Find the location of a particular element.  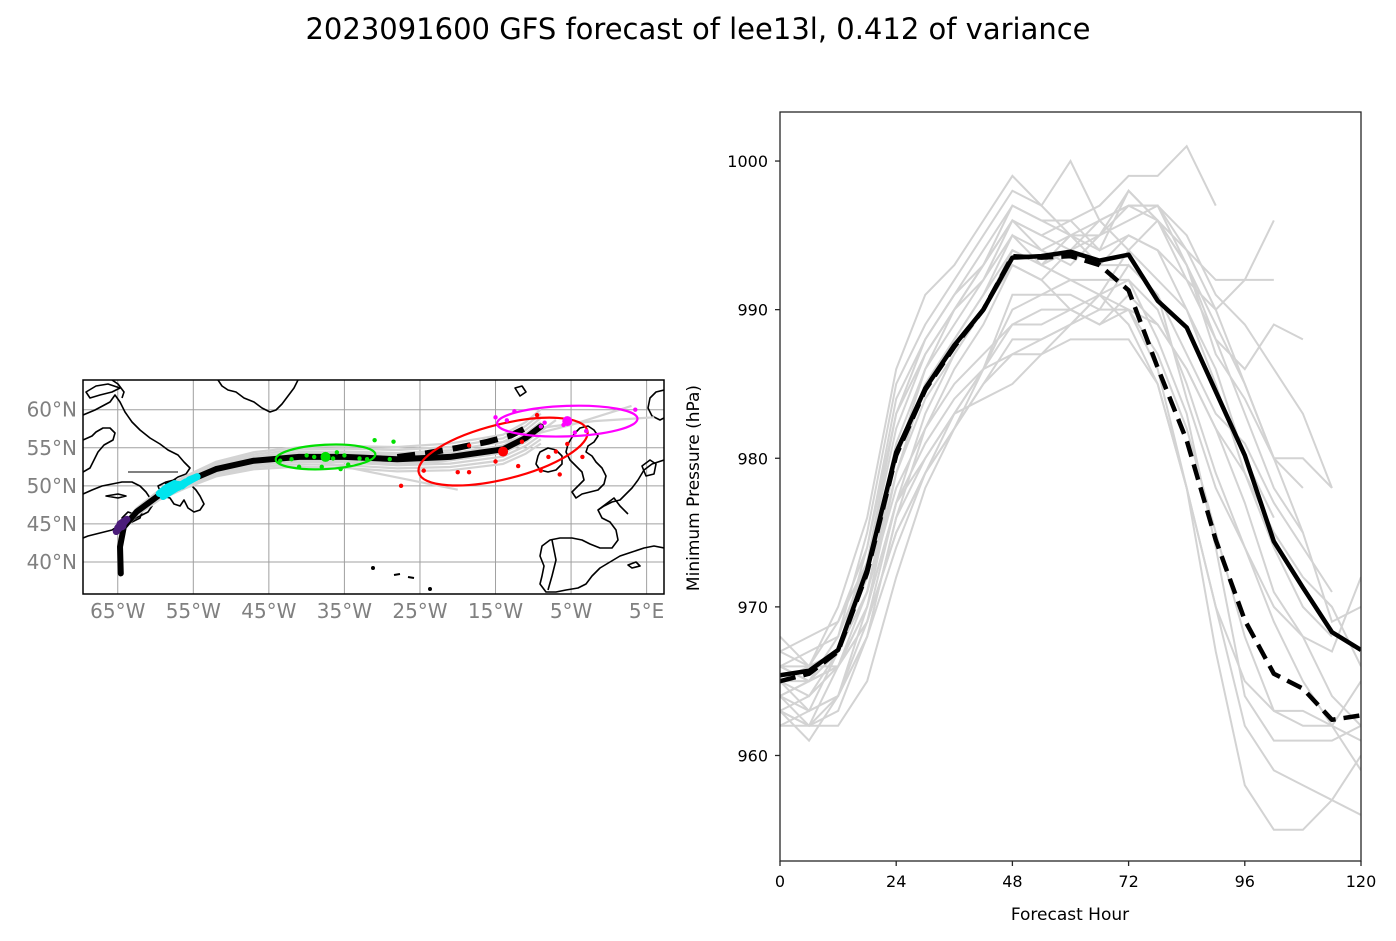

y-axis-label: Minimum Pressure (hPa) is located at coordinates (694, 488).